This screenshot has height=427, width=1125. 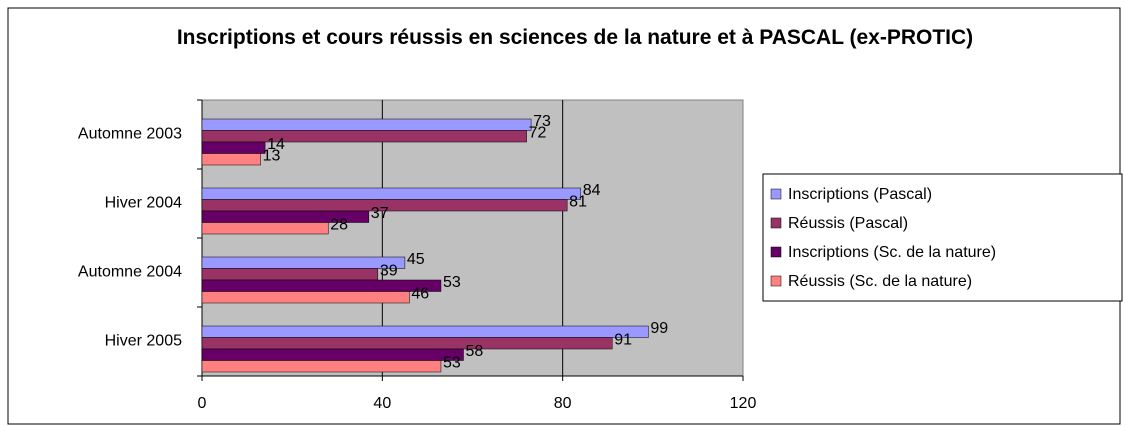 I want to click on y-tick-label: Hiver 2005, so click(x=143, y=341).